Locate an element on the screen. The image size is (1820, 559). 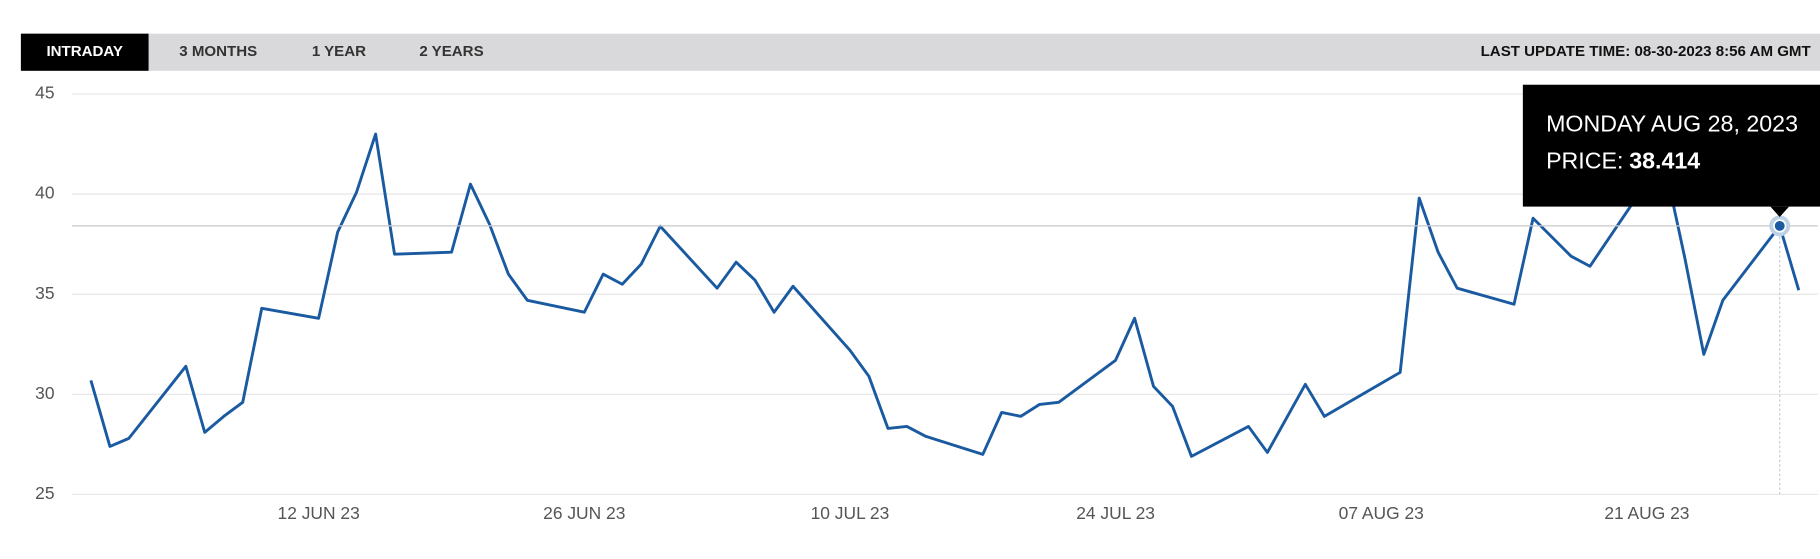
tooltip-box is located at coordinates (1671, 145).